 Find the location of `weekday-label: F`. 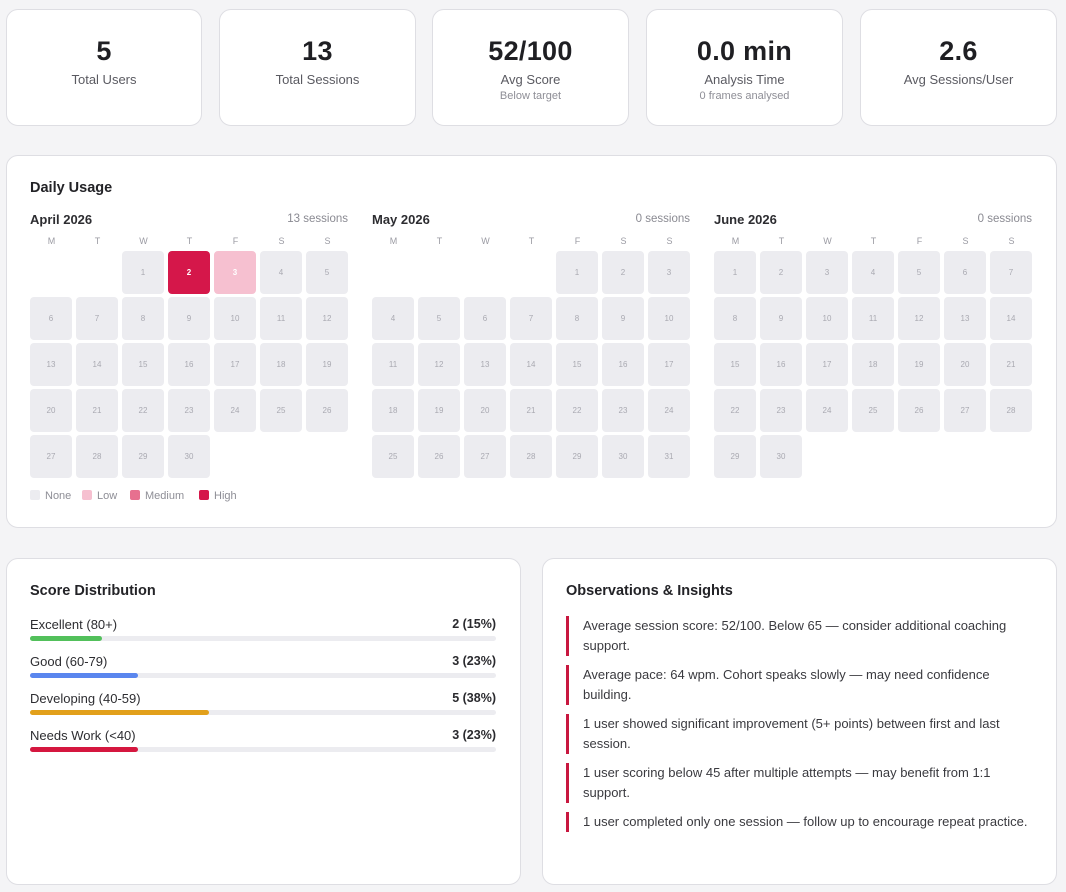

weekday-label: F is located at coordinates (919, 241).